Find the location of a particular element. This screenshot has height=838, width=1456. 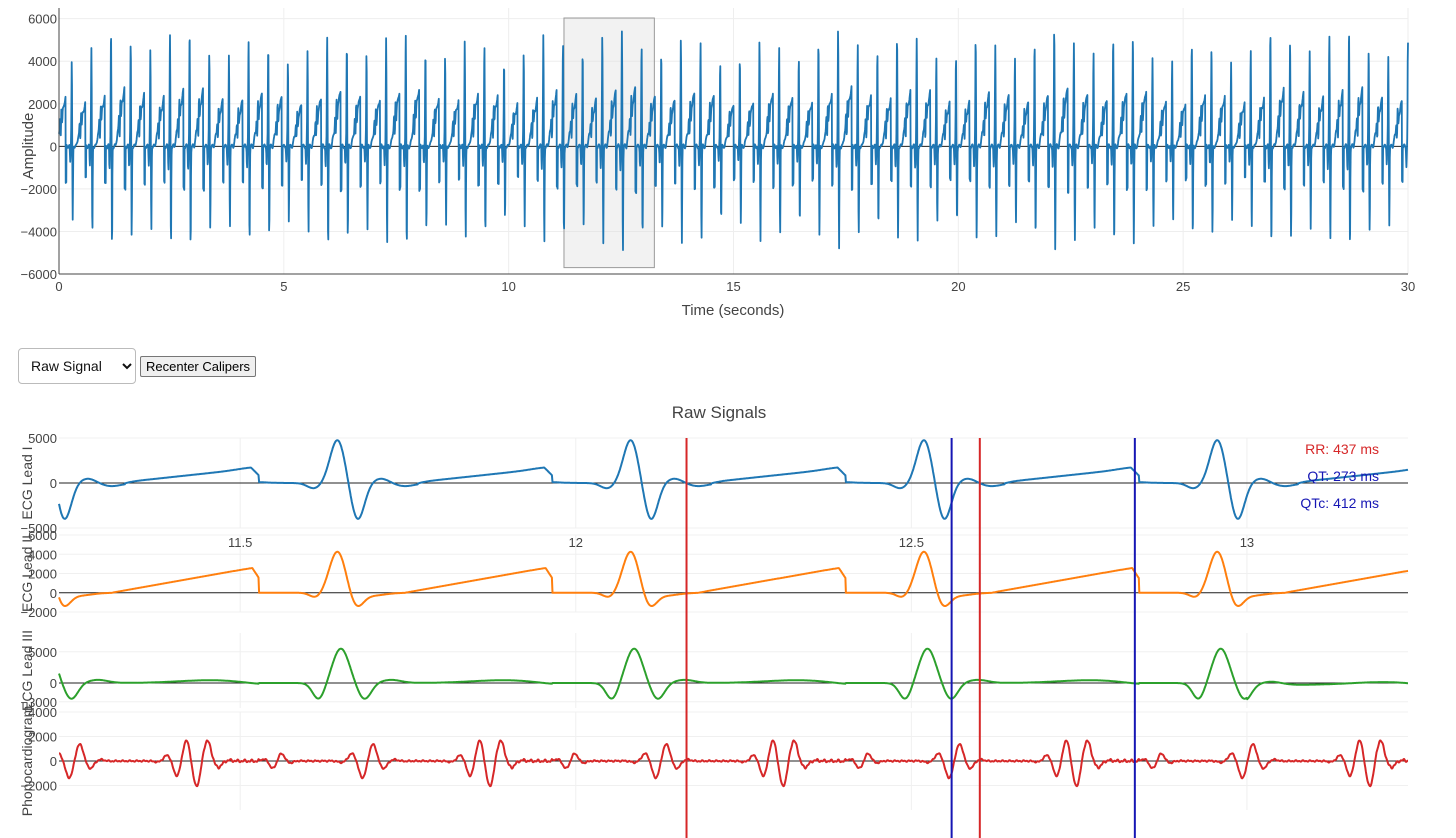

overview-y-axis-title: Amplitude is located at coordinates (28, 146).